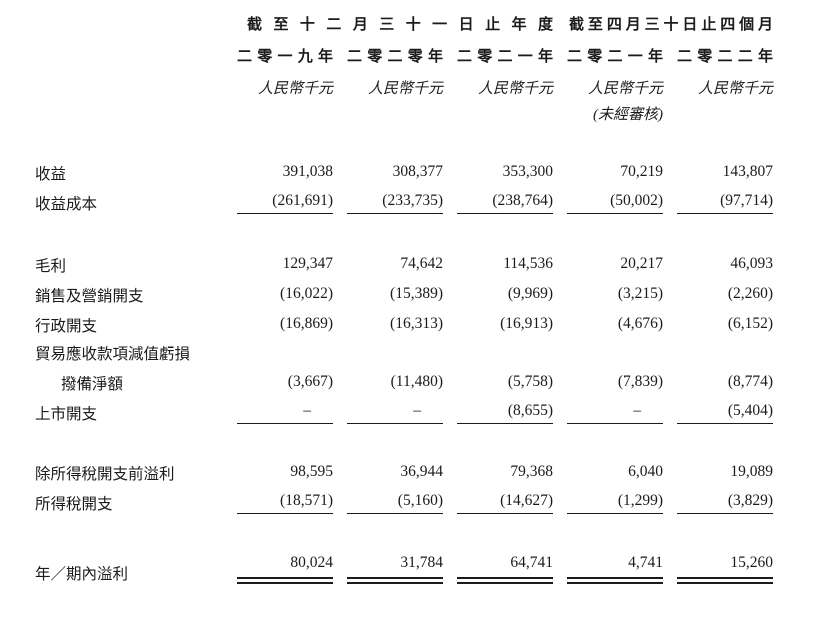  Describe the element at coordinates (725, 413) in the screenshot. I see `amount-value: (5,404)` at that location.